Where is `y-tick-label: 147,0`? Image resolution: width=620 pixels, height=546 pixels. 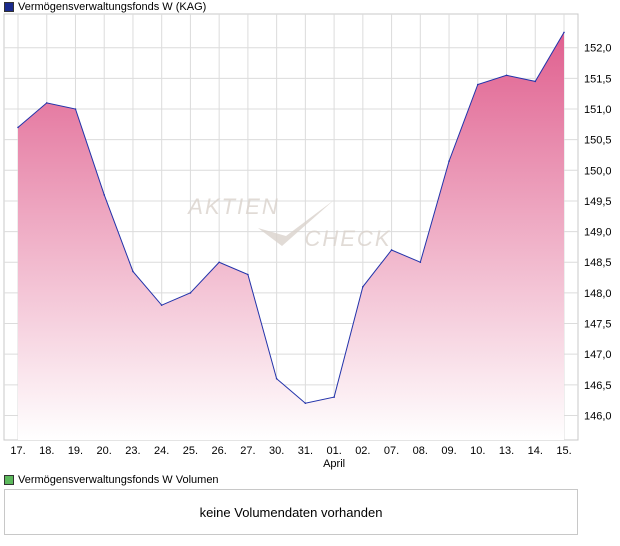
y-tick-label: 147,0 is located at coordinates (598, 355).